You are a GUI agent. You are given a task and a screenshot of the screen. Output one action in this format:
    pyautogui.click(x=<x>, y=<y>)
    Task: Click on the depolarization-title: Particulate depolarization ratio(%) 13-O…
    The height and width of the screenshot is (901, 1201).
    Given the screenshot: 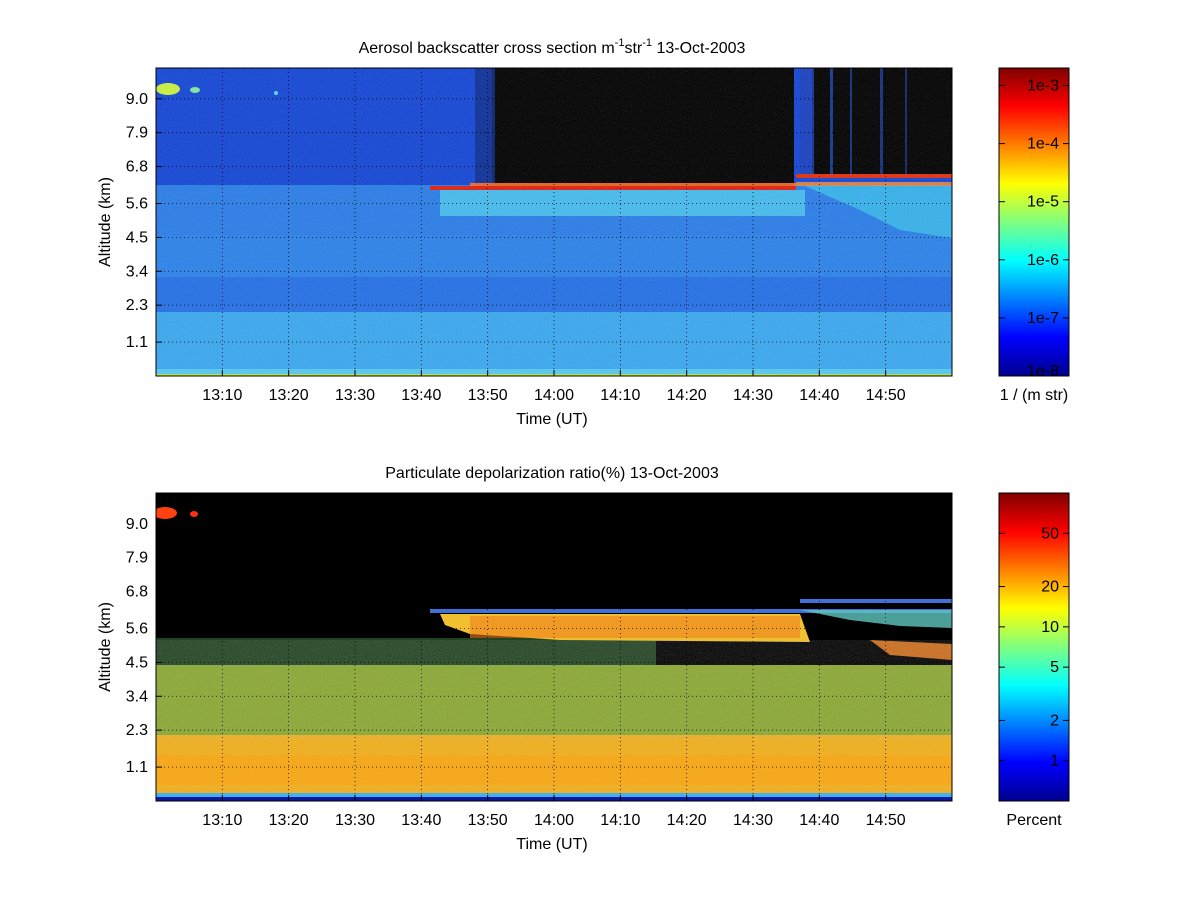 What is the action you would take?
    pyautogui.click(x=552, y=473)
    